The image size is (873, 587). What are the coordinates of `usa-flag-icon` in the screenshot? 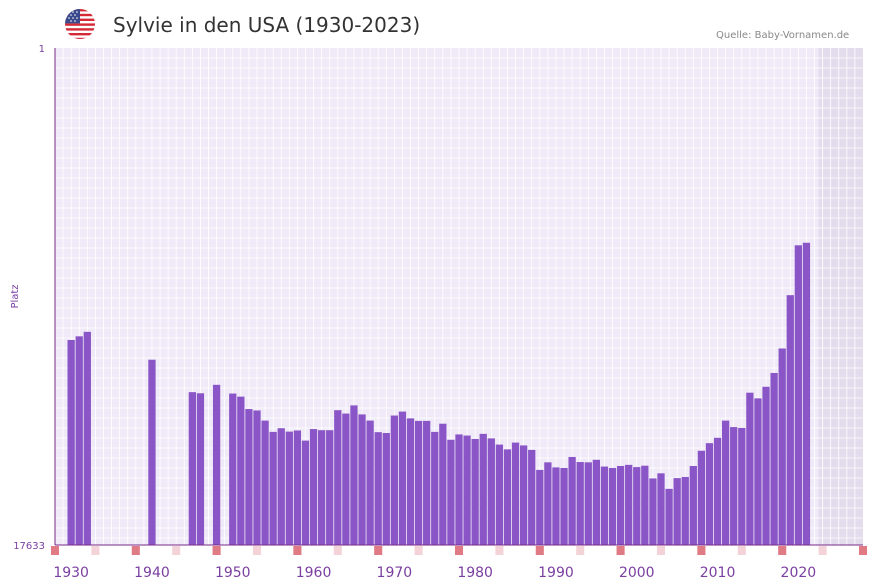 It's located at (80, 24).